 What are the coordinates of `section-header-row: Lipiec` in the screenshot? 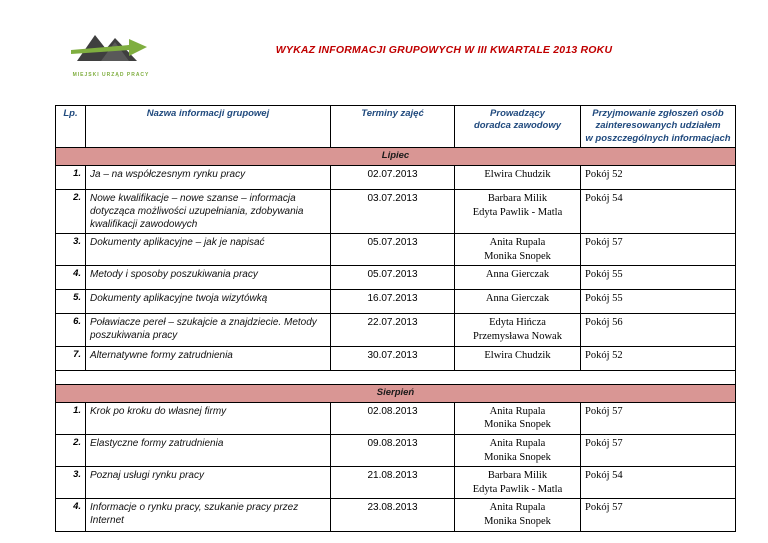 It's located at (395, 157).